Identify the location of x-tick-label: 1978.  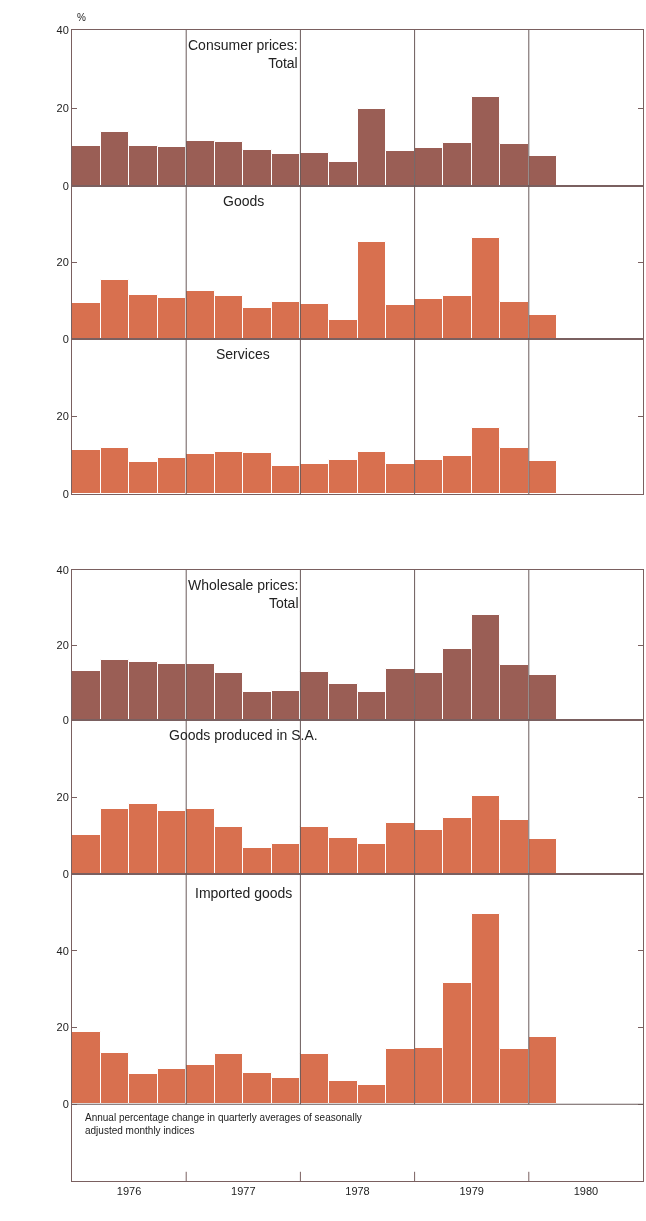
(357, 1191).